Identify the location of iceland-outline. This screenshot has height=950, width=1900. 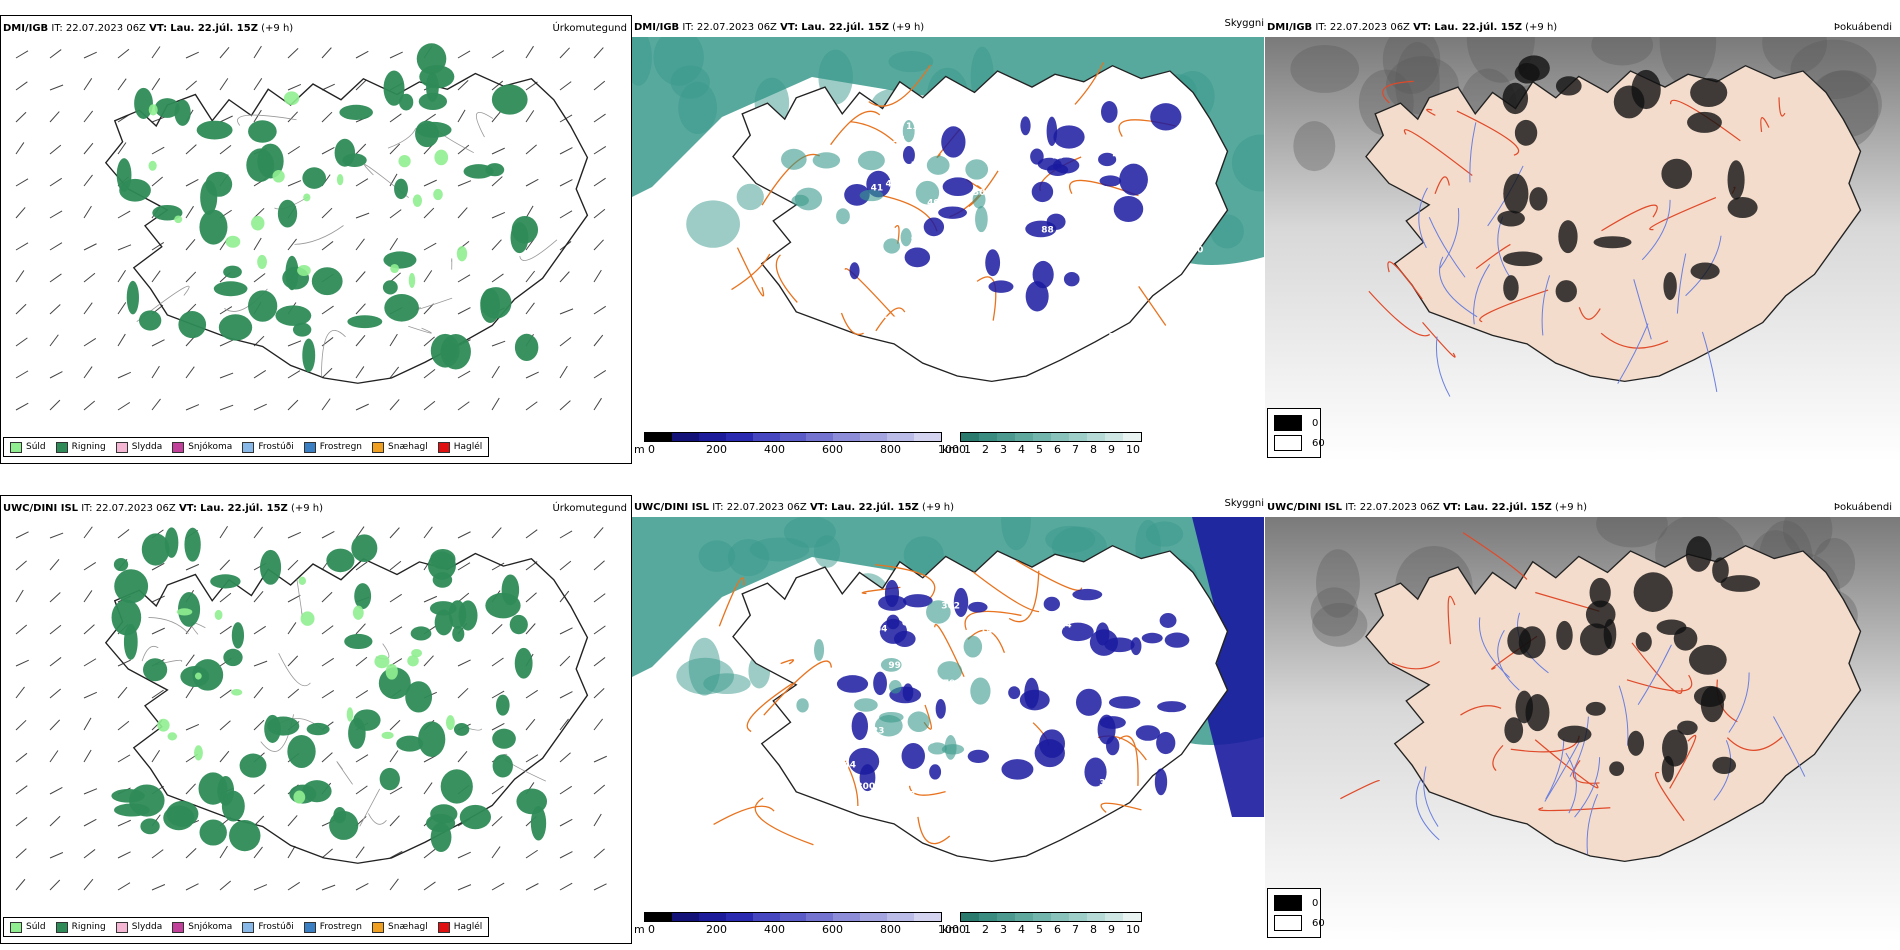
(1613, 703).